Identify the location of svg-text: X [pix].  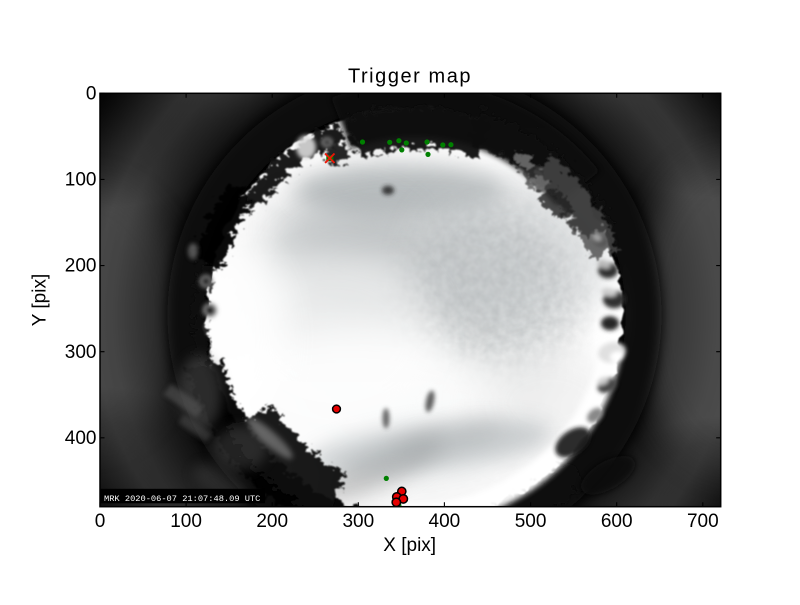
(409, 545).